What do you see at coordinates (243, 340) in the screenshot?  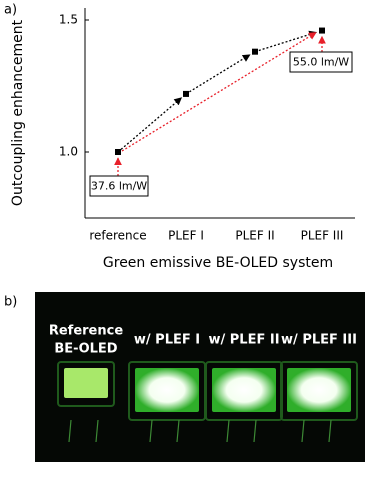 I see `photo-label: w/ PLEF II` at bounding box center [243, 340].